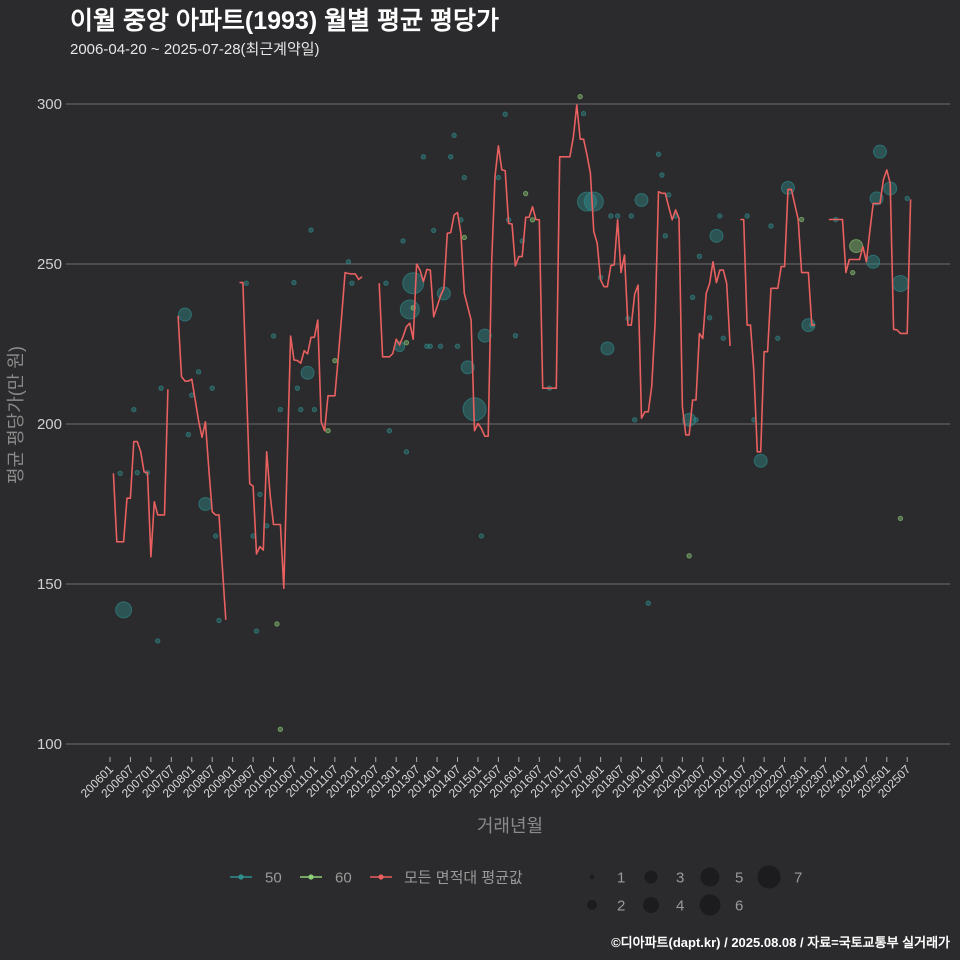 The width and height of the screenshot is (960, 960). I want to click on legend-sizes: 1 2 3 4 5 6 7, so click(694, 890).